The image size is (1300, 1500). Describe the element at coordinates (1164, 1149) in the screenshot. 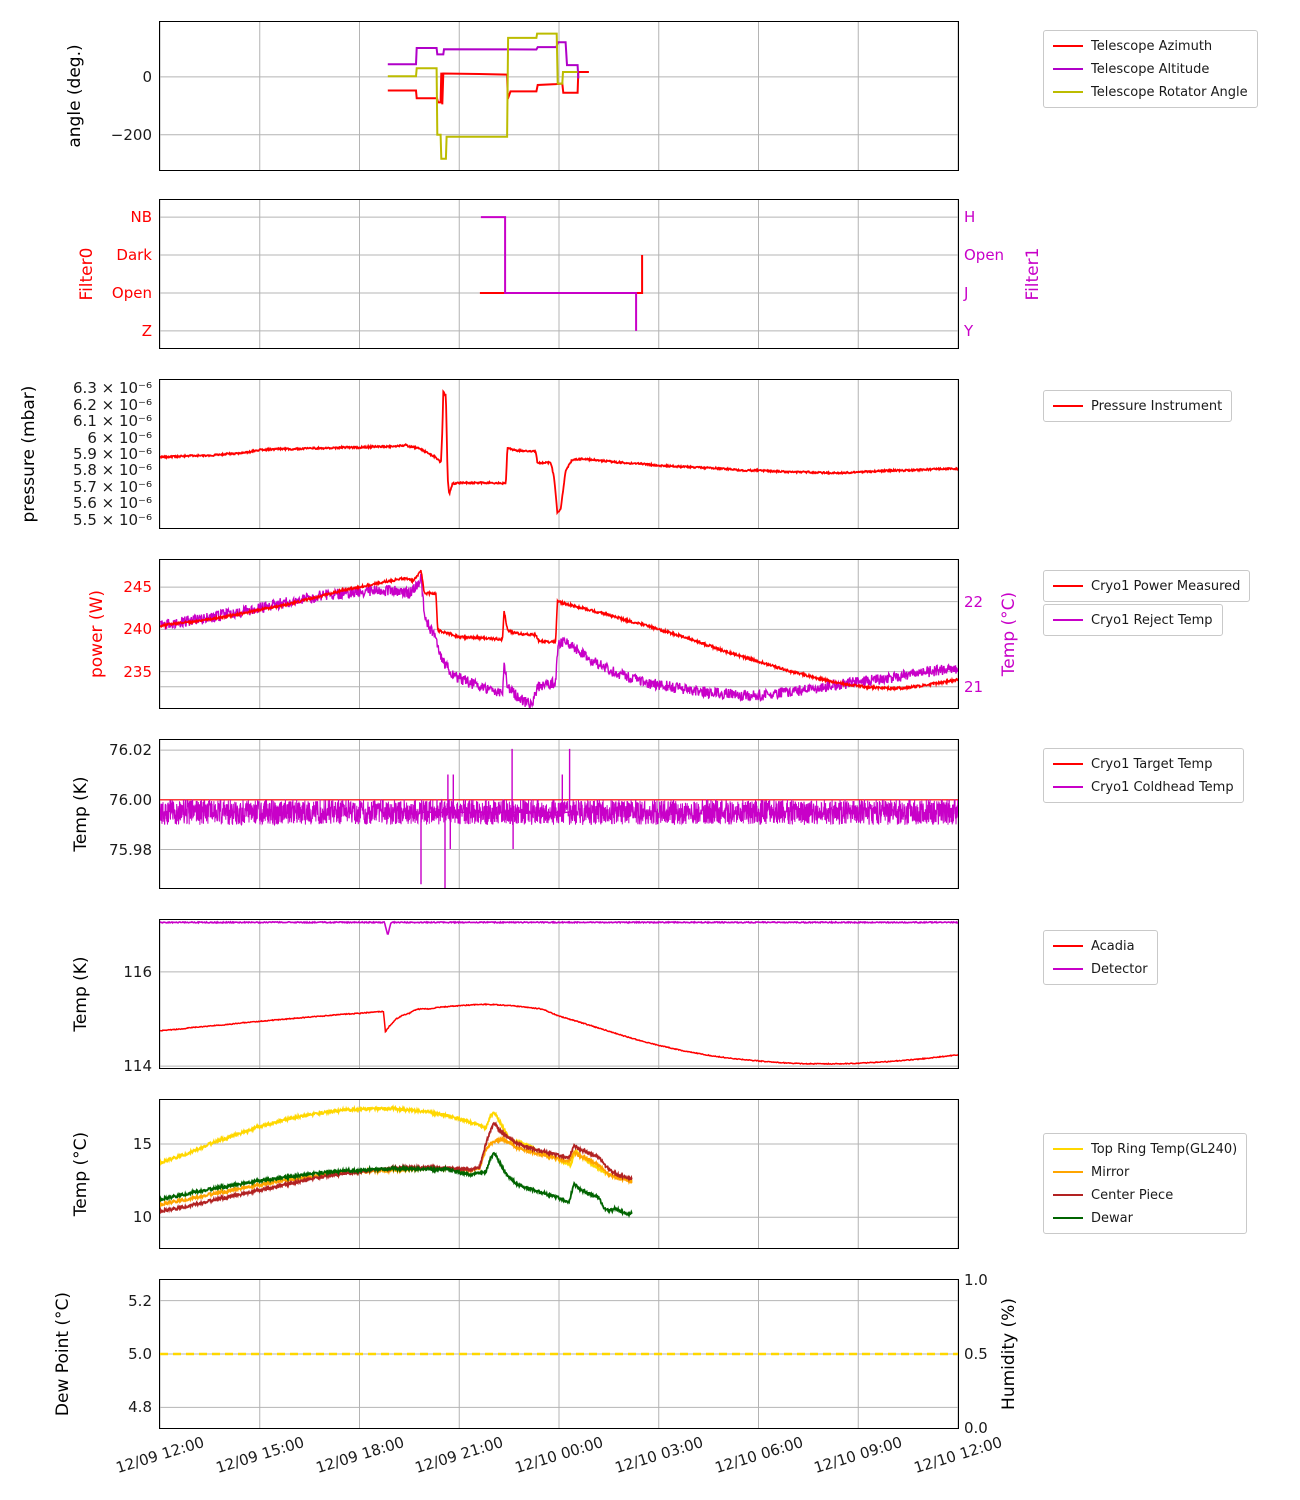

I see `legend-label: Top Ring Temp(GL240)` at that location.